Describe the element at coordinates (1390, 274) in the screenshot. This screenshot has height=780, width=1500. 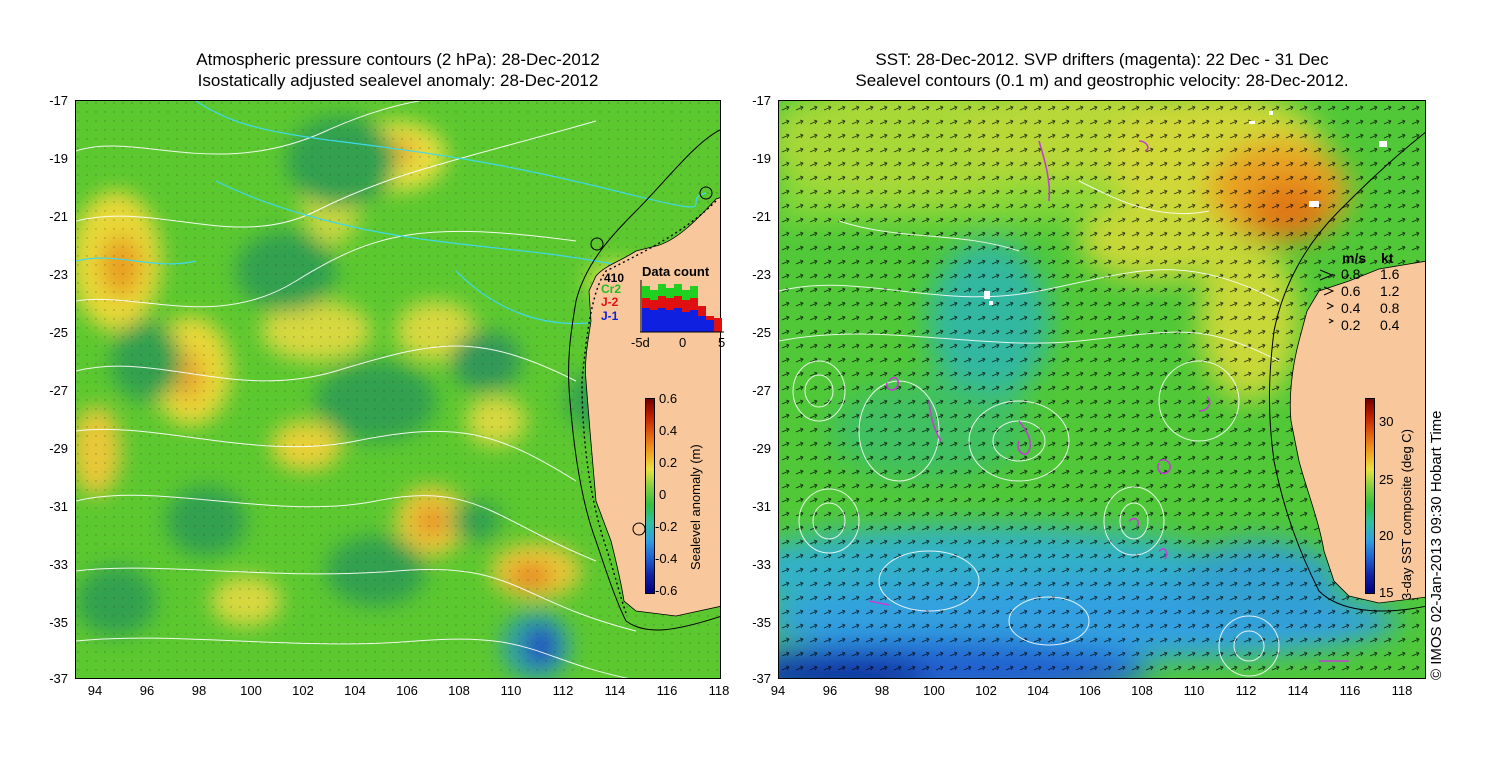
I see `velocity-kt-value: 1.6` at that location.